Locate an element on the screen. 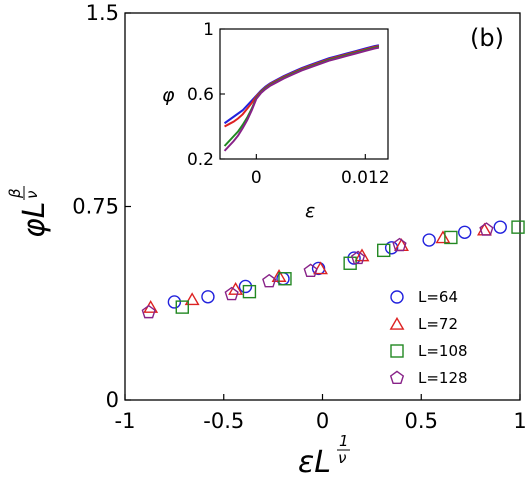 Image resolution: width=528 pixels, height=480 pixels. x-tick-label: 0.5 is located at coordinates (421, 421).